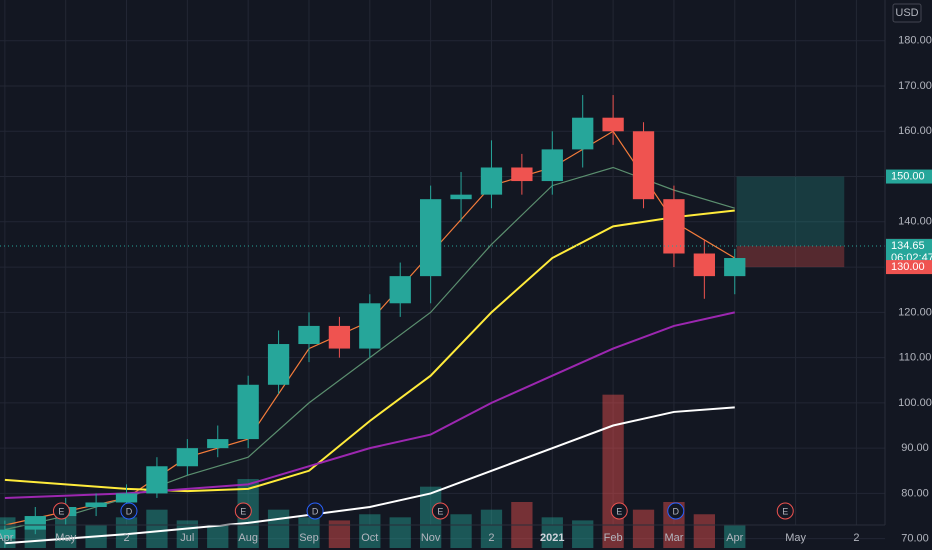  What do you see at coordinates (790, 257) in the screenshot?
I see `stop-zone` at bounding box center [790, 257].